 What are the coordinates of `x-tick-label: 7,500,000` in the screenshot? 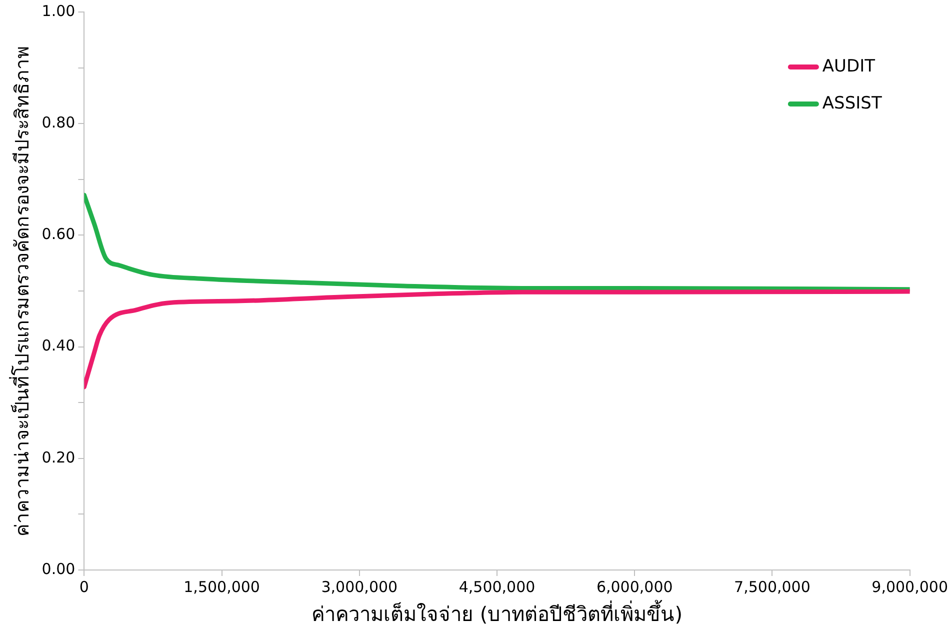 It's located at (772, 587).